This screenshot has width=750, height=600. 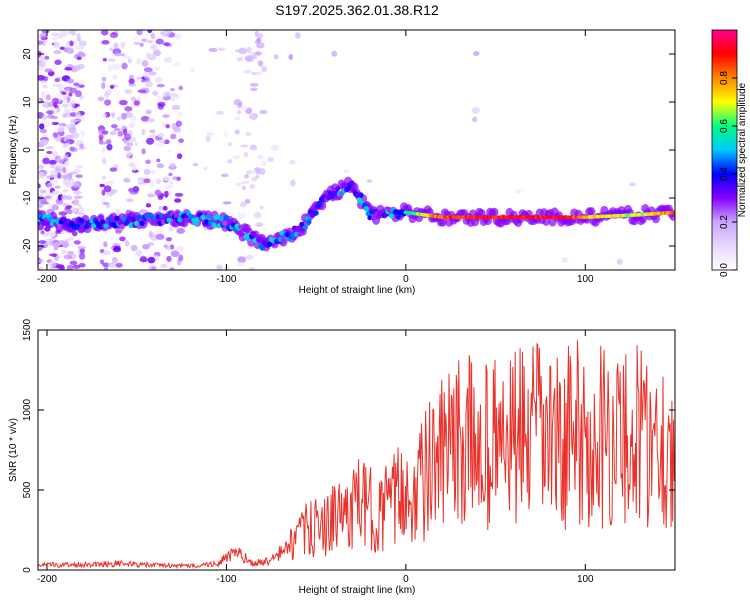 What do you see at coordinates (357, 590) in the screenshot?
I see `snr-x-axis-label: Height of straight line (km)` at bounding box center [357, 590].